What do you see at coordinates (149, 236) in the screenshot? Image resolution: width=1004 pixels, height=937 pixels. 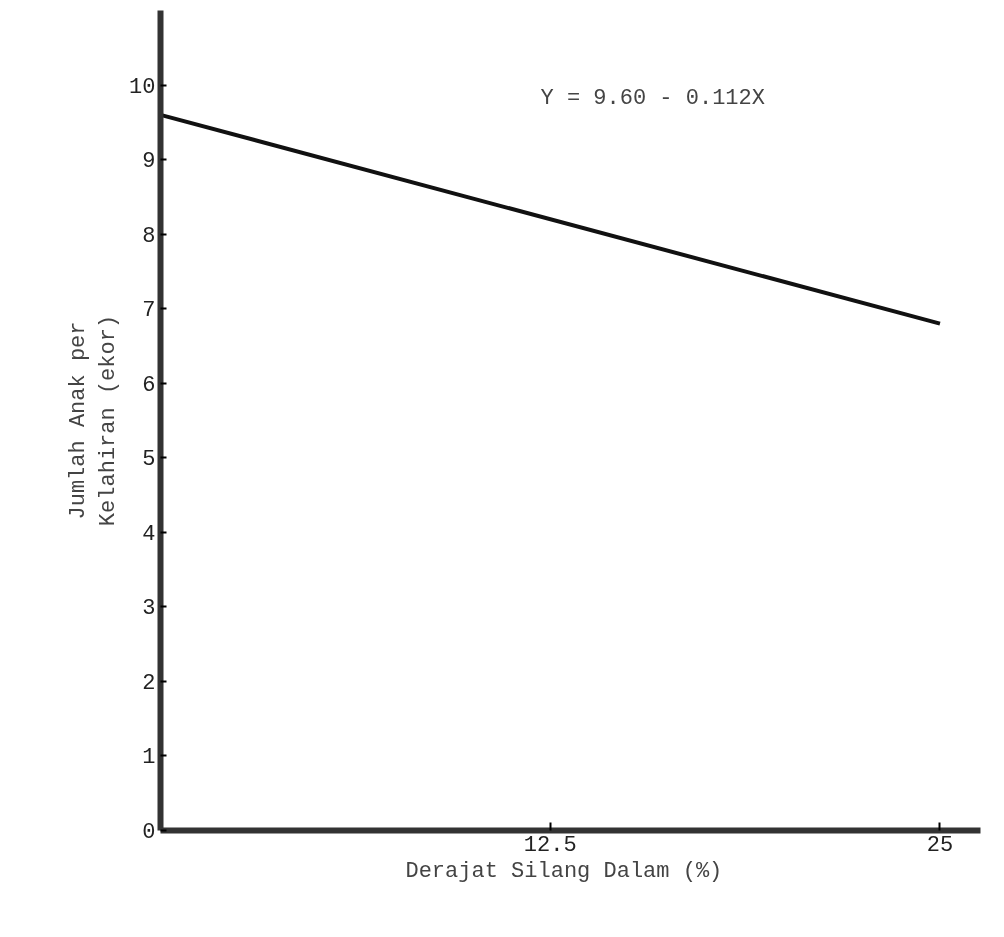 I see `y-tick-label: 8` at bounding box center [149, 236].